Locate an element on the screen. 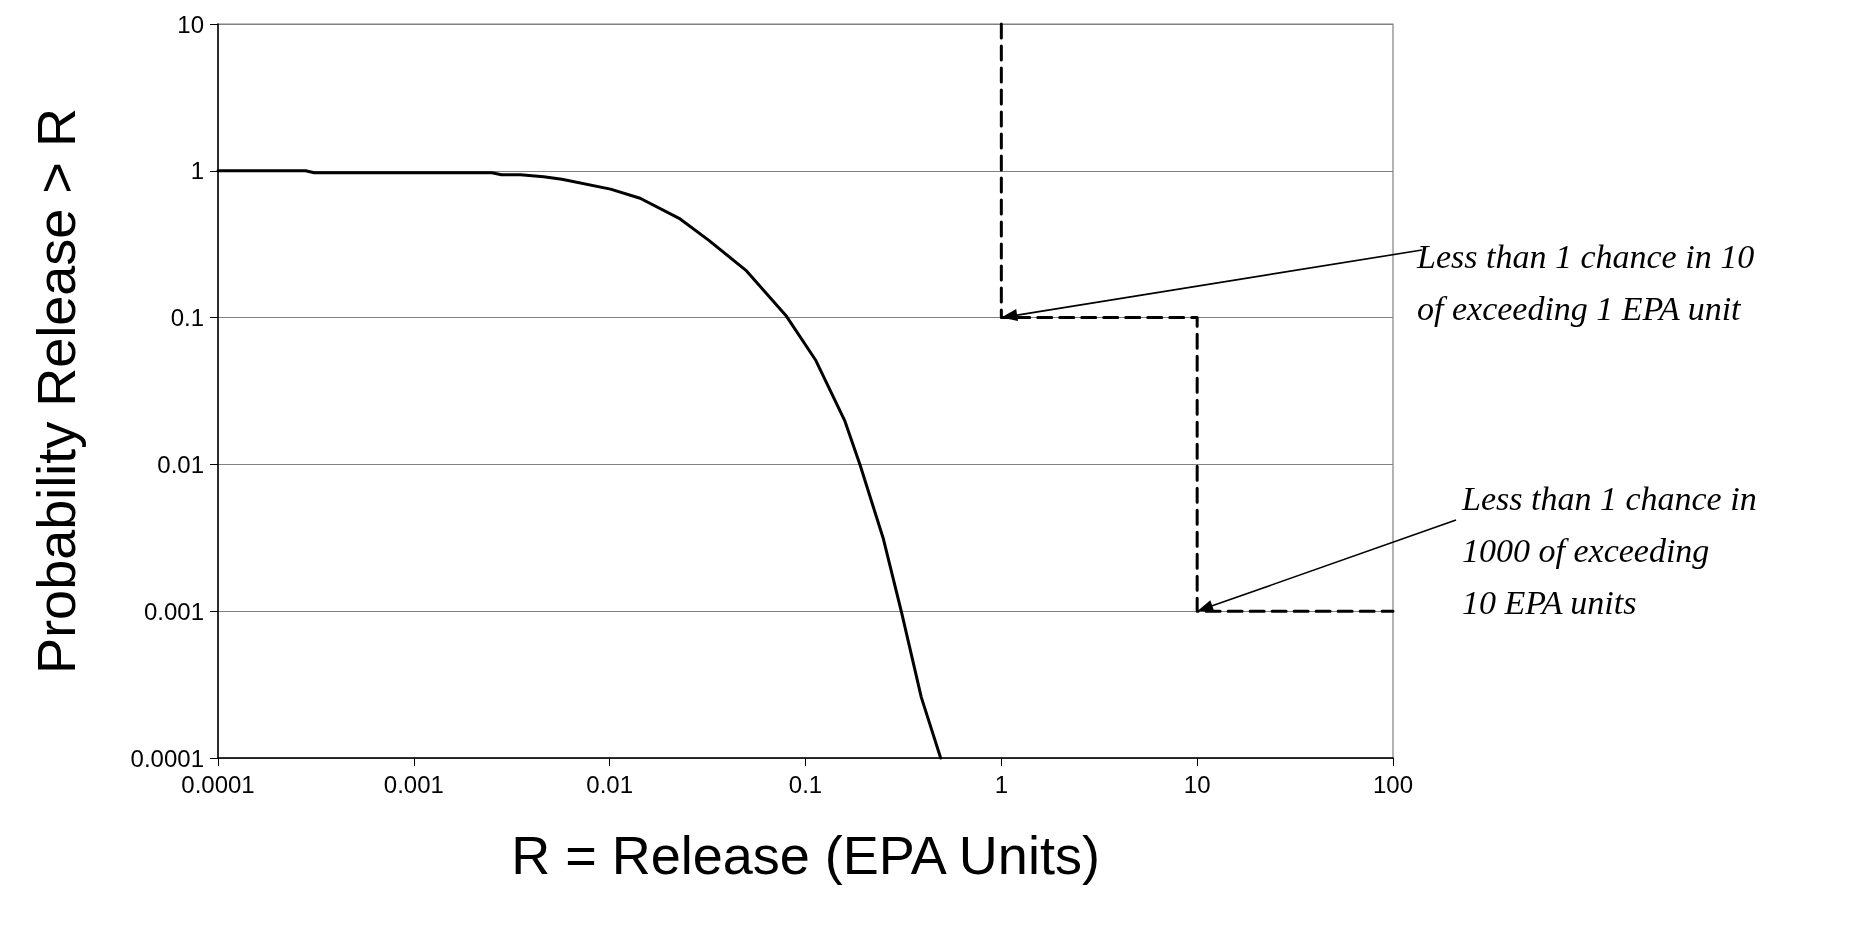 Image resolution: width=1849 pixels, height=925 pixels. x-tick-label: 100 is located at coordinates (1393, 784).